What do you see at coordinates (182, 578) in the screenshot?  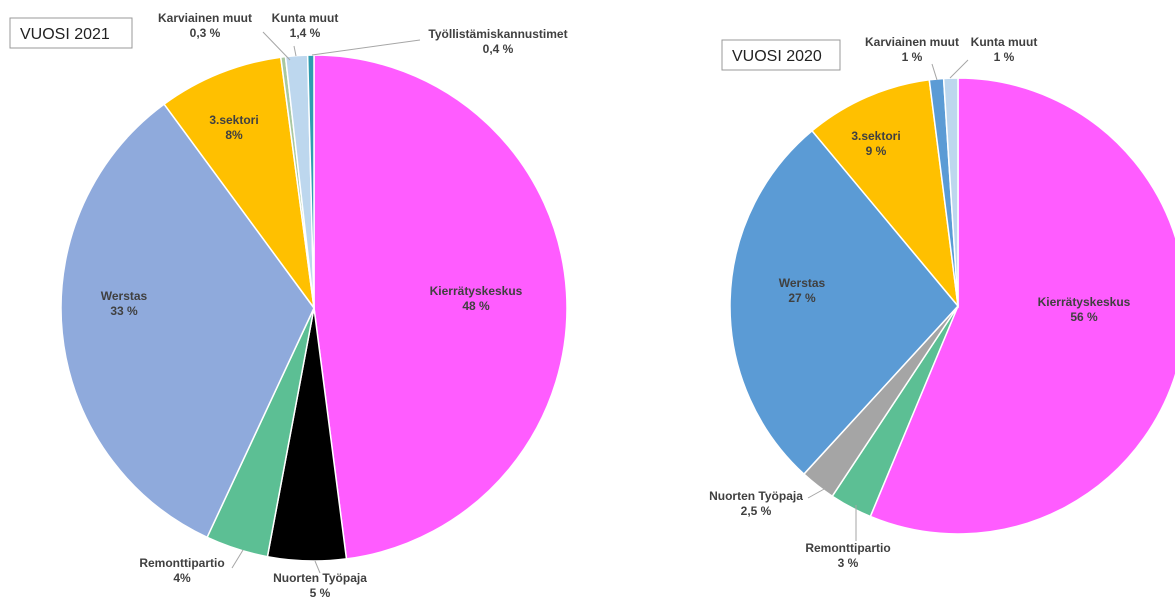 I see `slice-value: 4%` at bounding box center [182, 578].